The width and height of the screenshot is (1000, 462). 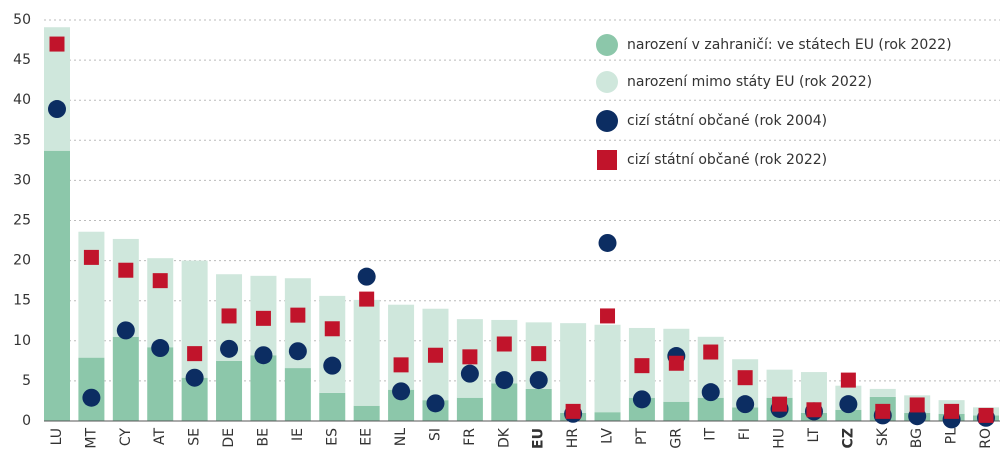 What do you see at coordinates (745, 434) in the screenshot?
I see `x-tick-label: FI` at bounding box center [745, 434].